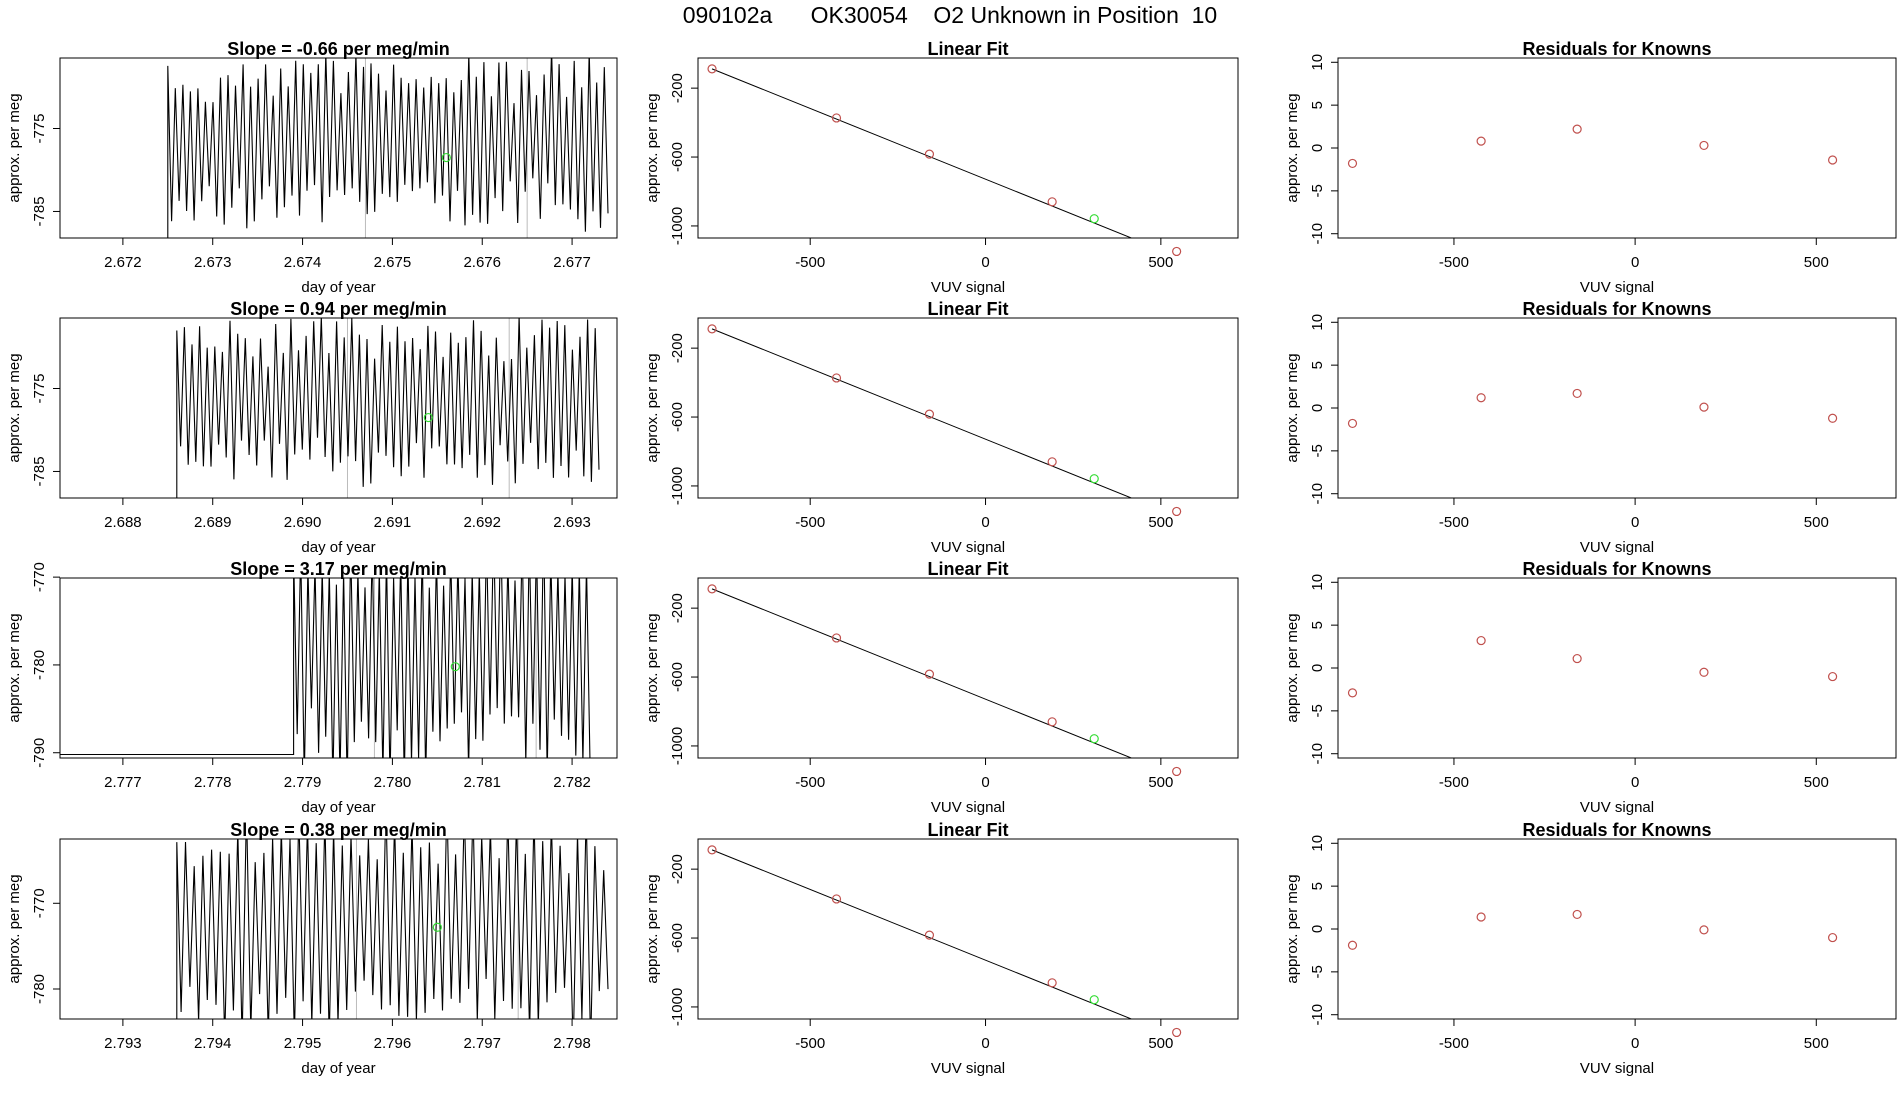  Describe the element at coordinates (393, 522) in the screenshot. I see `x-tick-label: 2.691` at that location.